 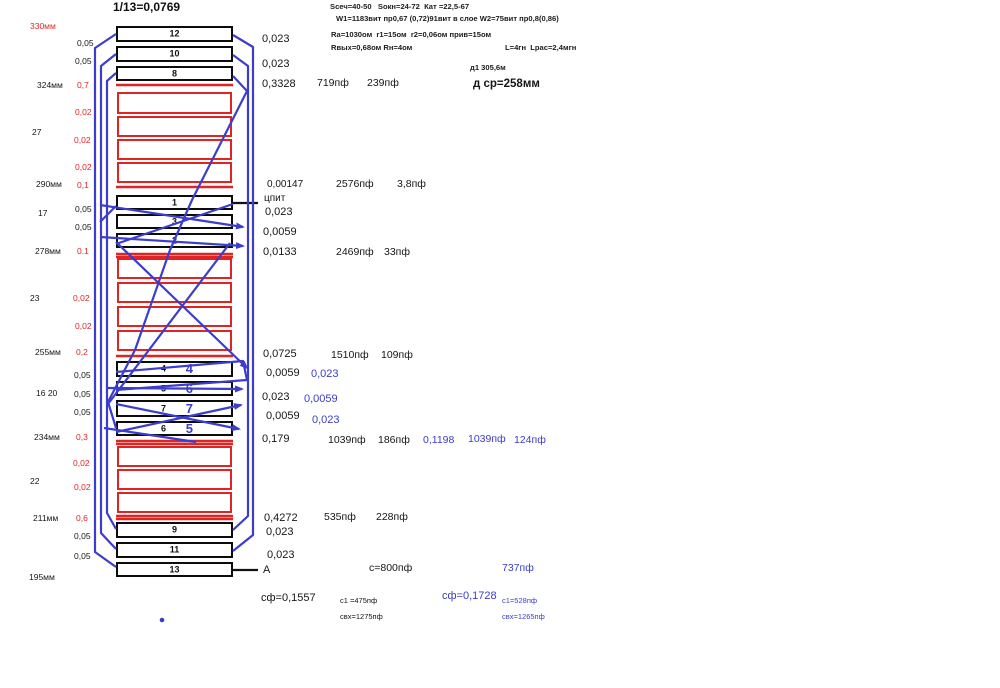 I want to click on winding-section-1: 1, so click(x=174, y=202).